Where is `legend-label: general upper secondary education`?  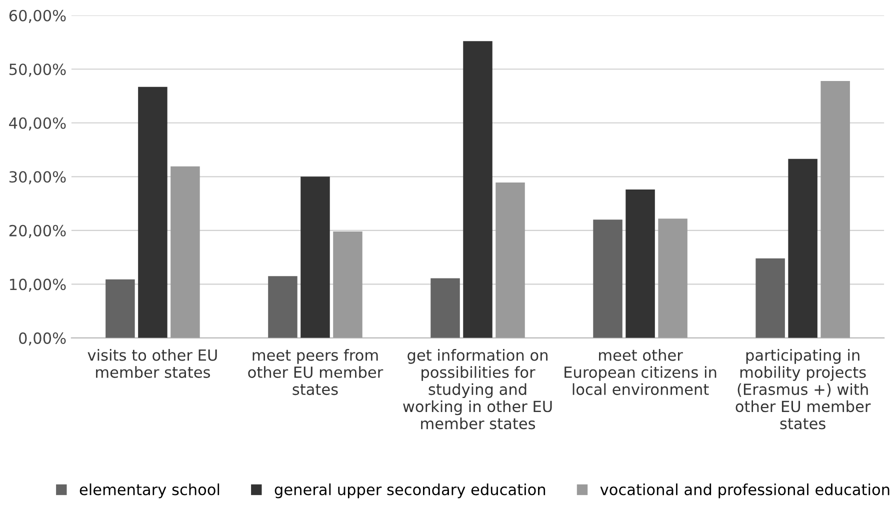 legend-label: general upper secondary education is located at coordinates (410, 490).